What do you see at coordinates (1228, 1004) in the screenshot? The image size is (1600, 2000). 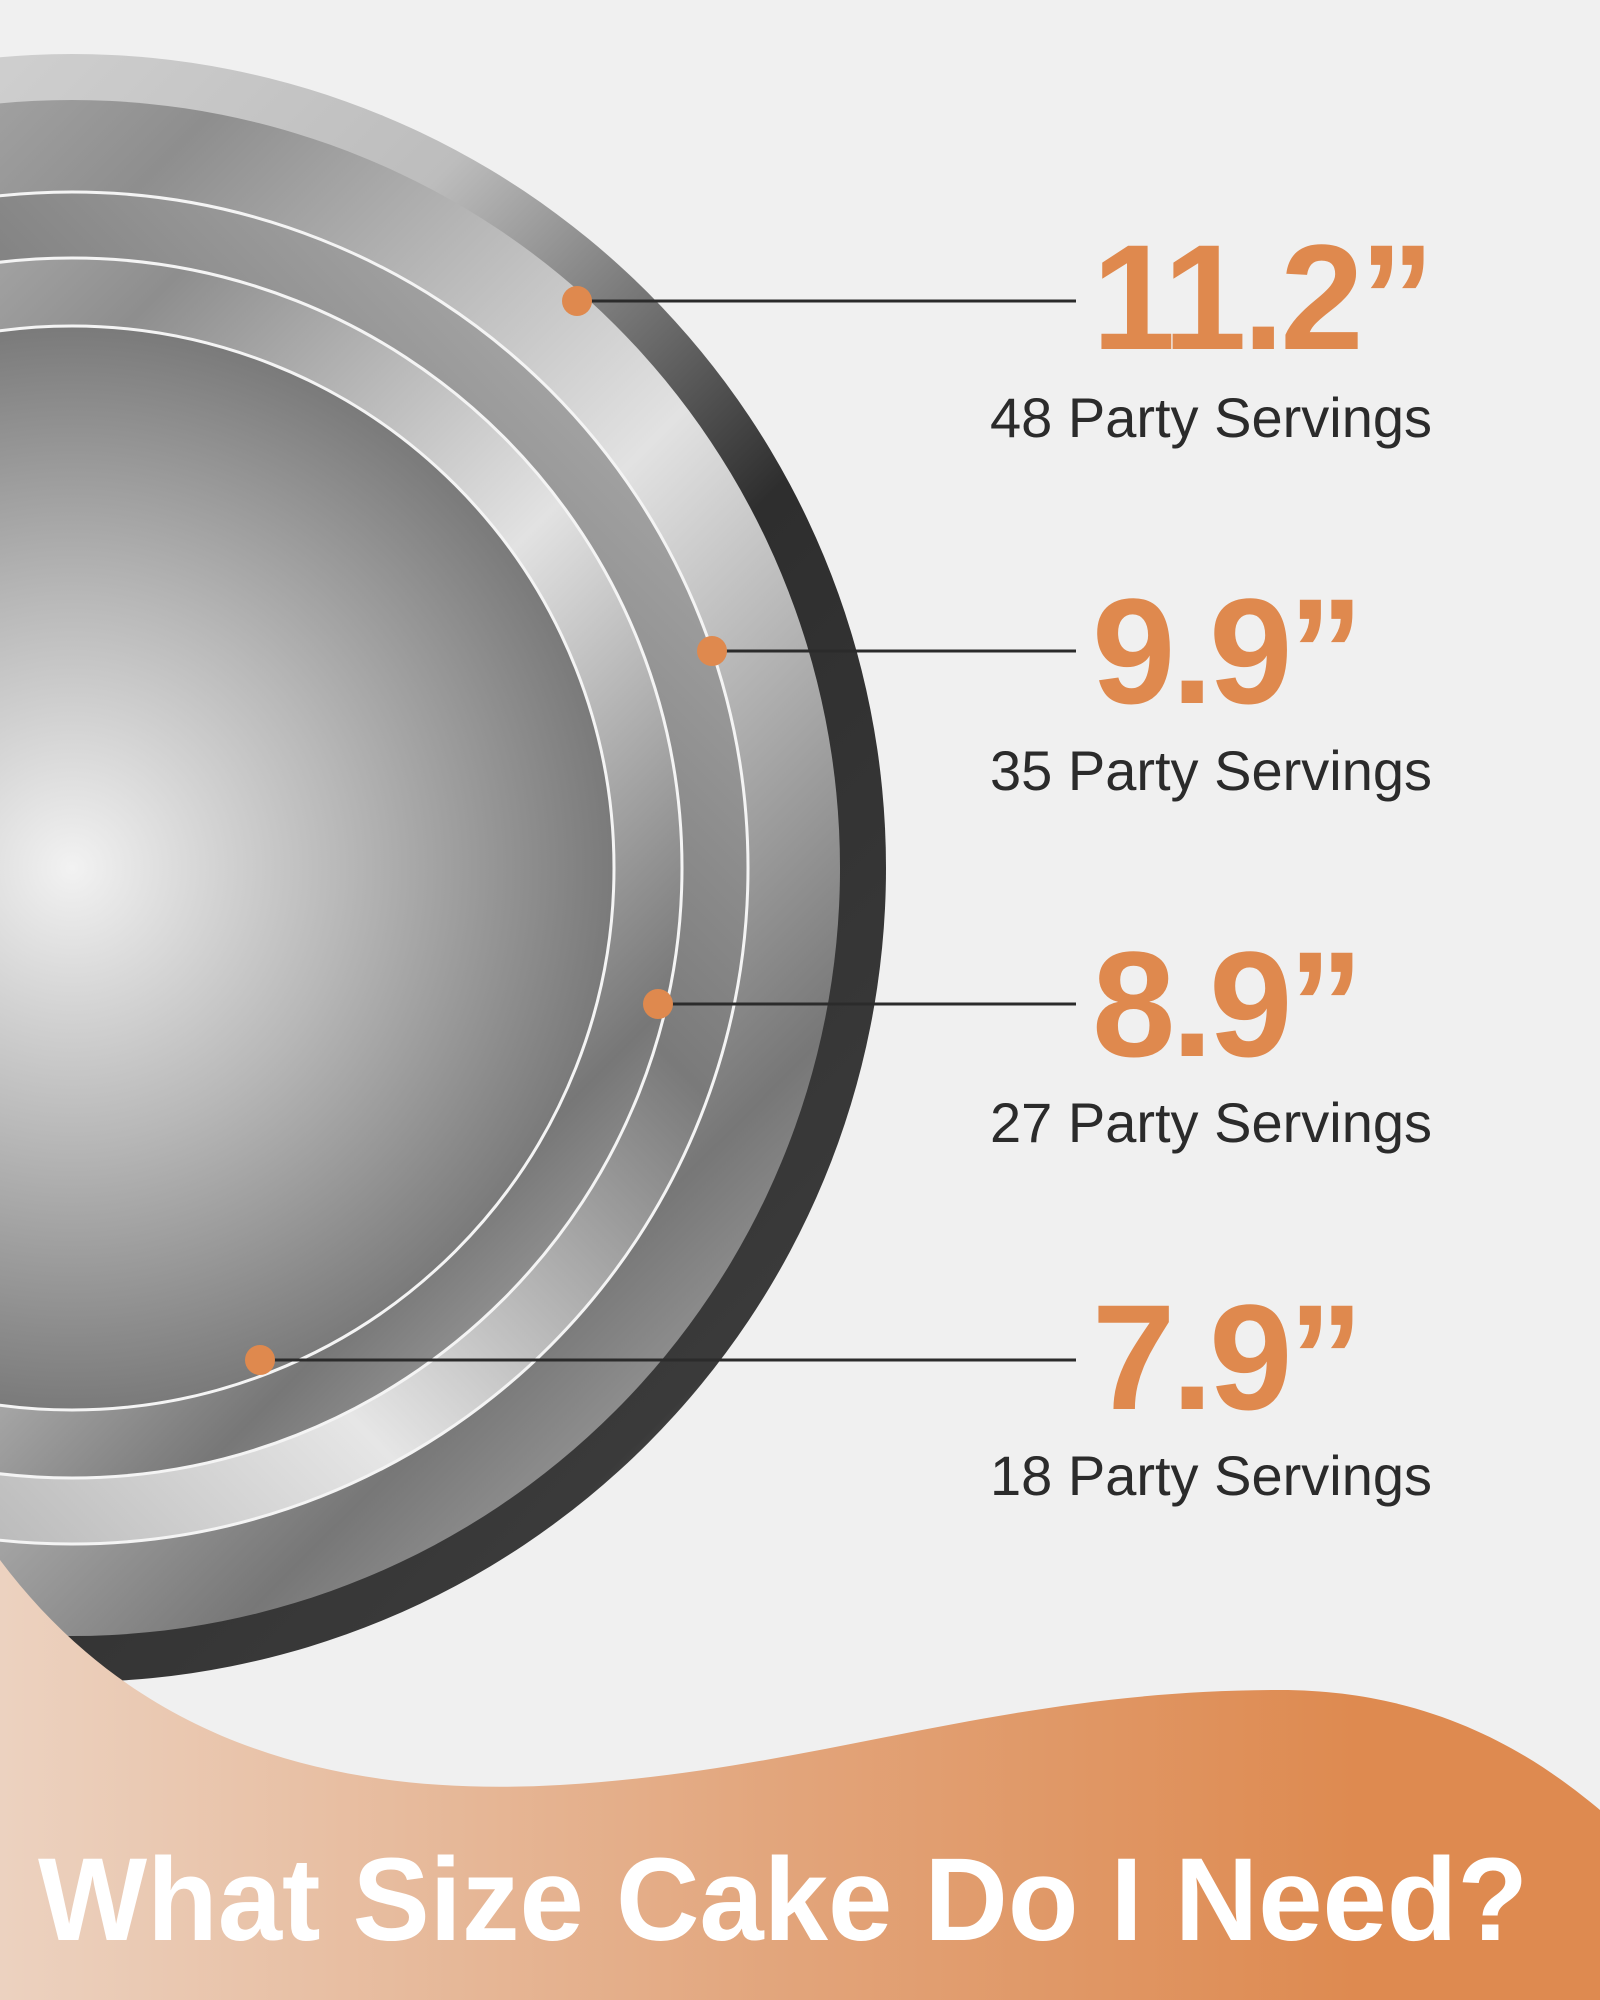 I see `size-label: 8.9”` at bounding box center [1228, 1004].